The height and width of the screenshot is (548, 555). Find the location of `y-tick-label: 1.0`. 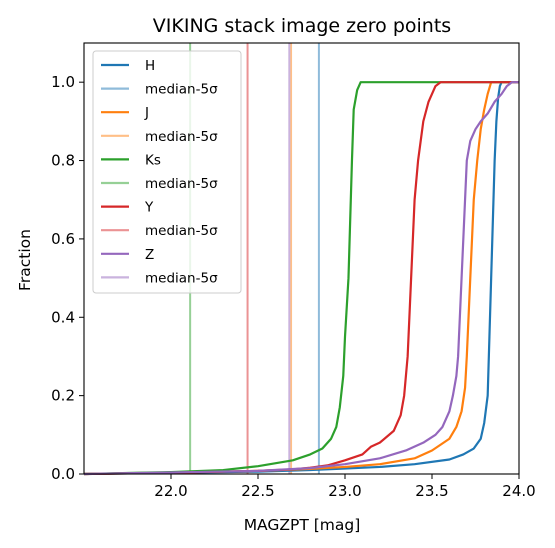

y-tick-label: 1.0 is located at coordinates (63, 82).